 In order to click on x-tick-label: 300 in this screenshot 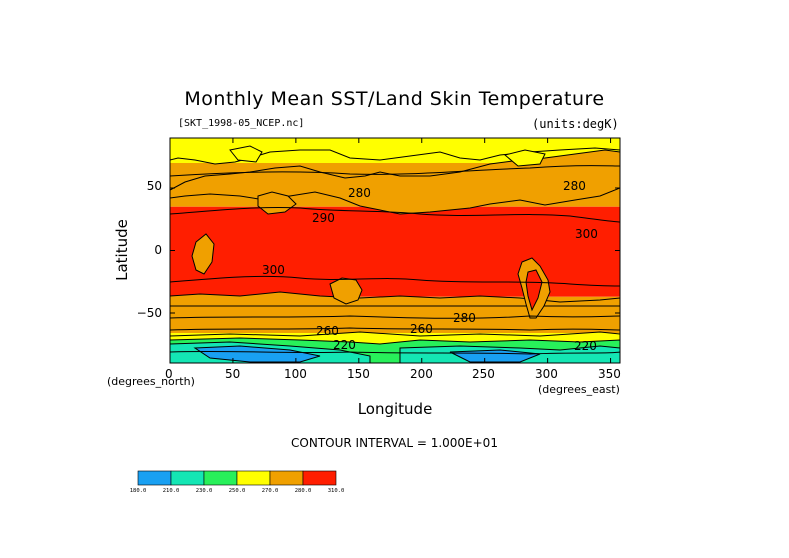, I will do `click(546, 374)`.